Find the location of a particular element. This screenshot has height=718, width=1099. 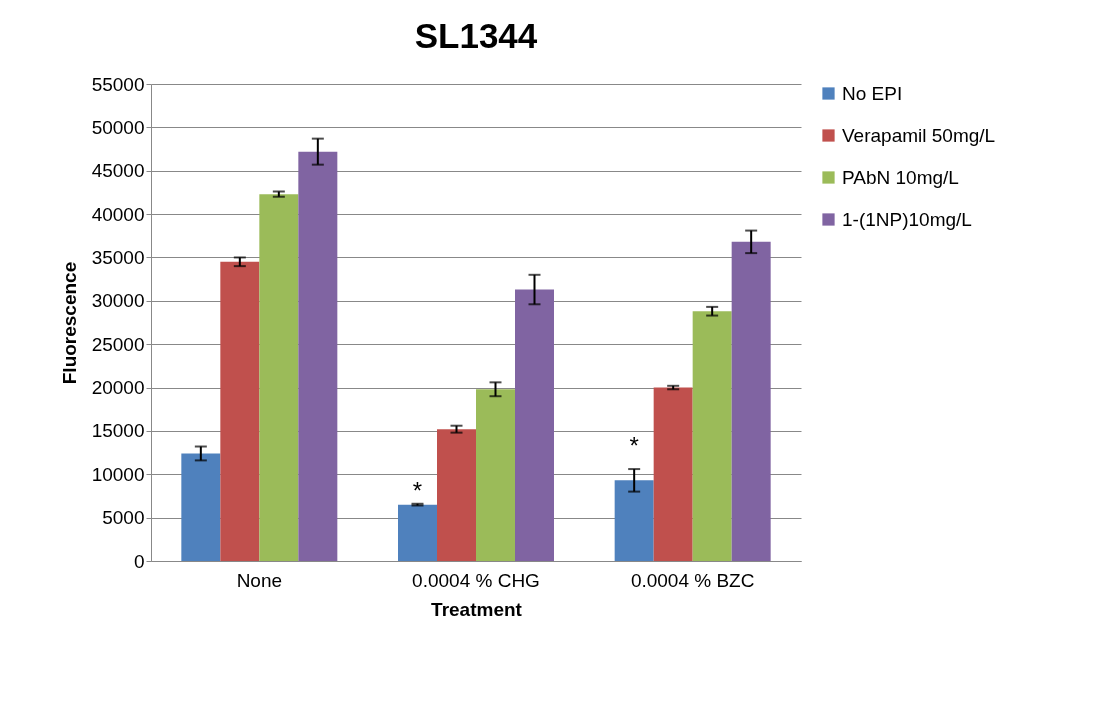

x-axis-title: Treatment is located at coordinates (477, 609).